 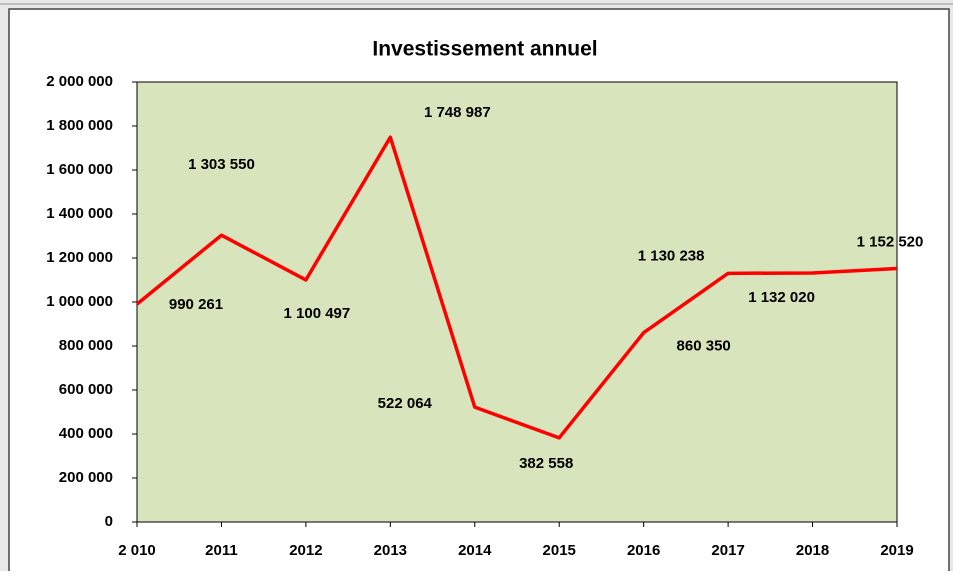 I want to click on x-tick-label: 2014, so click(x=475, y=550).